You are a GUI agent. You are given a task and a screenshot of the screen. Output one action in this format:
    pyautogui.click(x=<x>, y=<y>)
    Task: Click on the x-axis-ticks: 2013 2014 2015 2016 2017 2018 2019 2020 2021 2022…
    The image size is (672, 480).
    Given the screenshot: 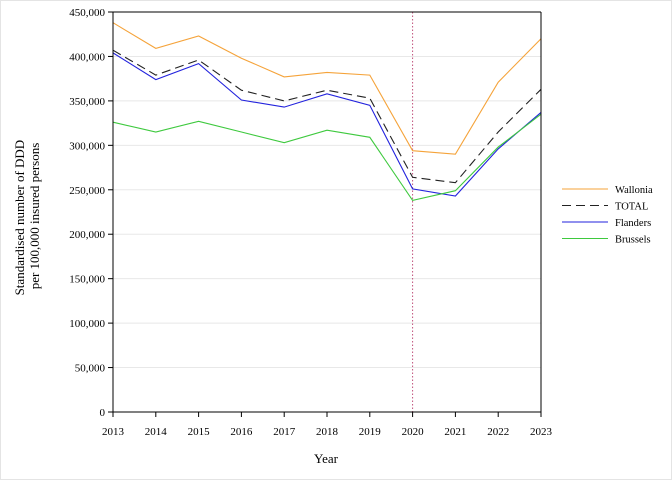 What is the action you would take?
    pyautogui.click(x=327, y=425)
    